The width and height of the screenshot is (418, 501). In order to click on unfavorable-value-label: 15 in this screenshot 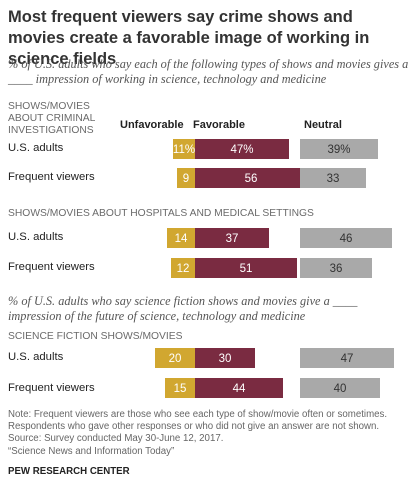, I will do `click(180, 389)`.